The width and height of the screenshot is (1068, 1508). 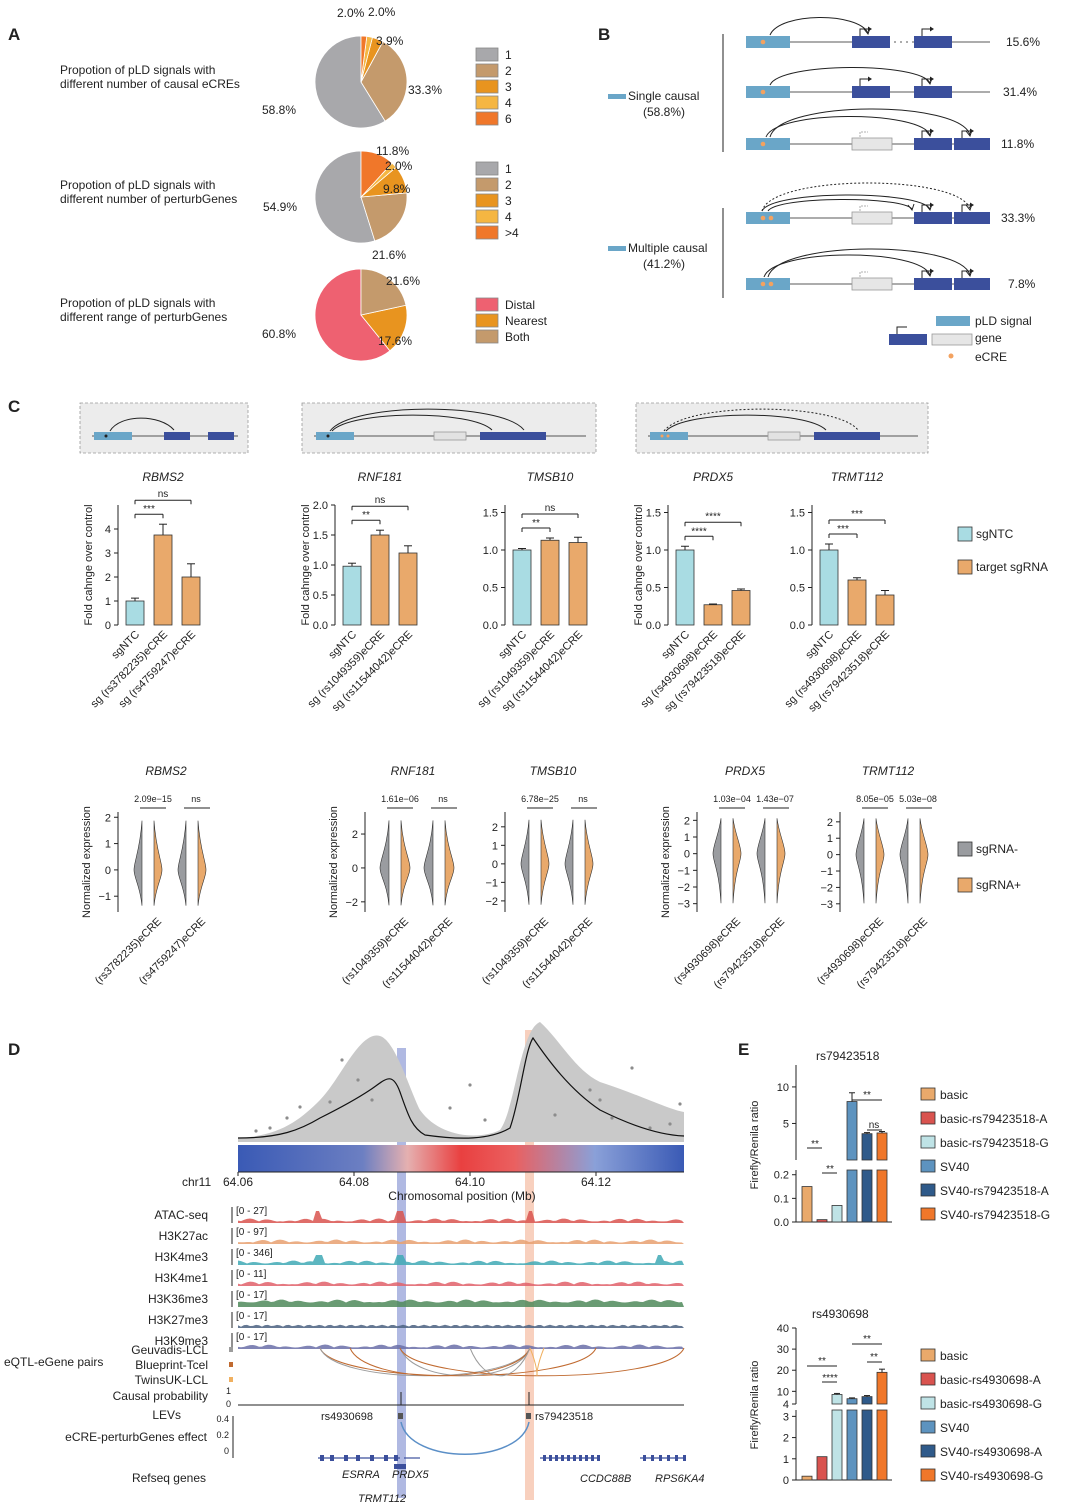 What do you see at coordinates (403, 281) in the screenshot?
I see `pie-slice-label: 21.6%` at bounding box center [403, 281].